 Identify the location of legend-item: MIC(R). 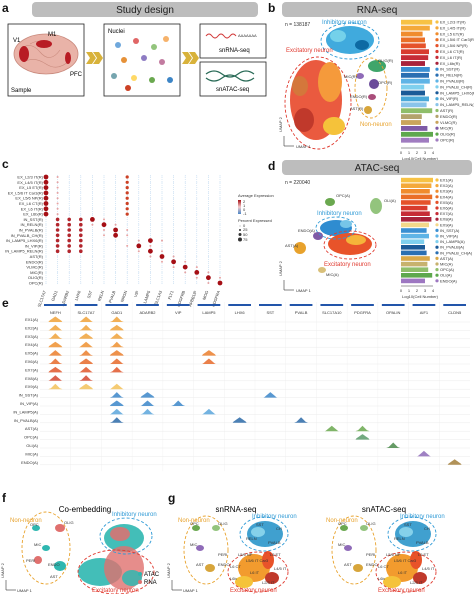
(447, 128).